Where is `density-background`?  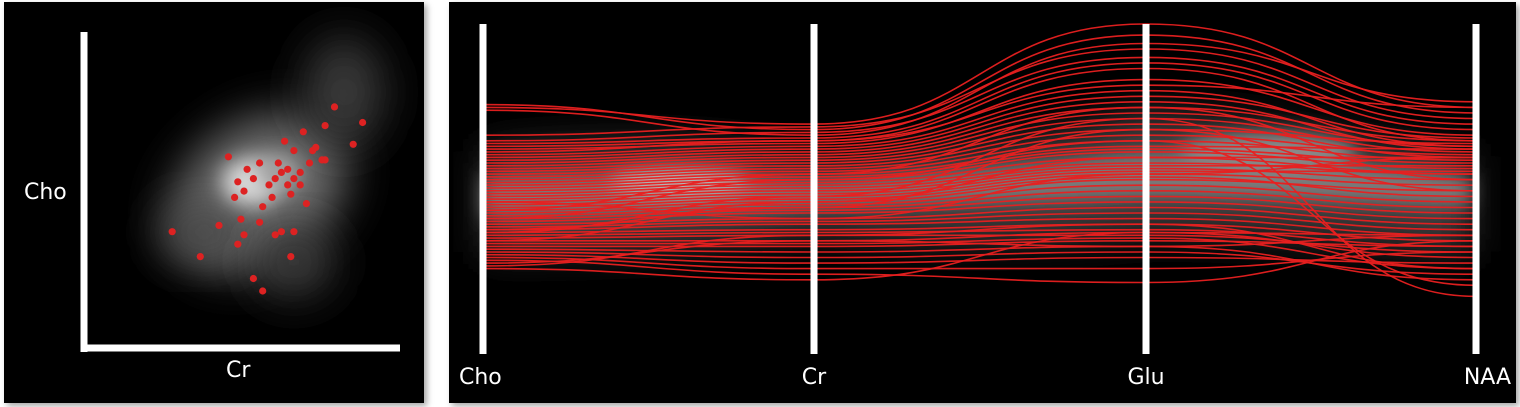
density-background is located at coordinates (271, 167).